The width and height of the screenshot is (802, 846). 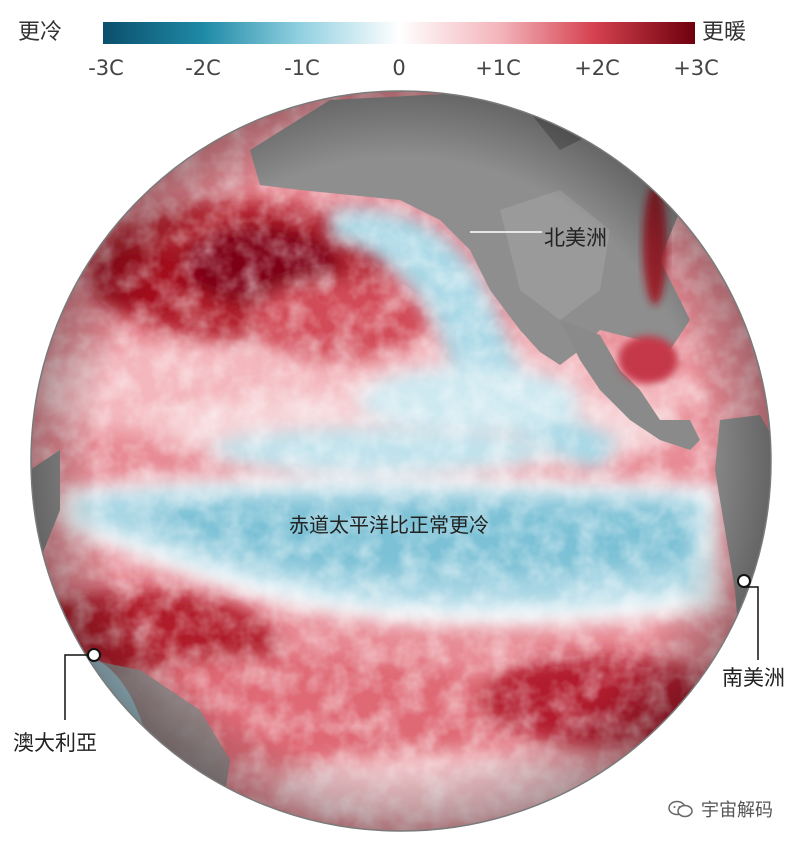 What do you see at coordinates (680, 809) in the screenshot?
I see `wechat-icon` at bounding box center [680, 809].